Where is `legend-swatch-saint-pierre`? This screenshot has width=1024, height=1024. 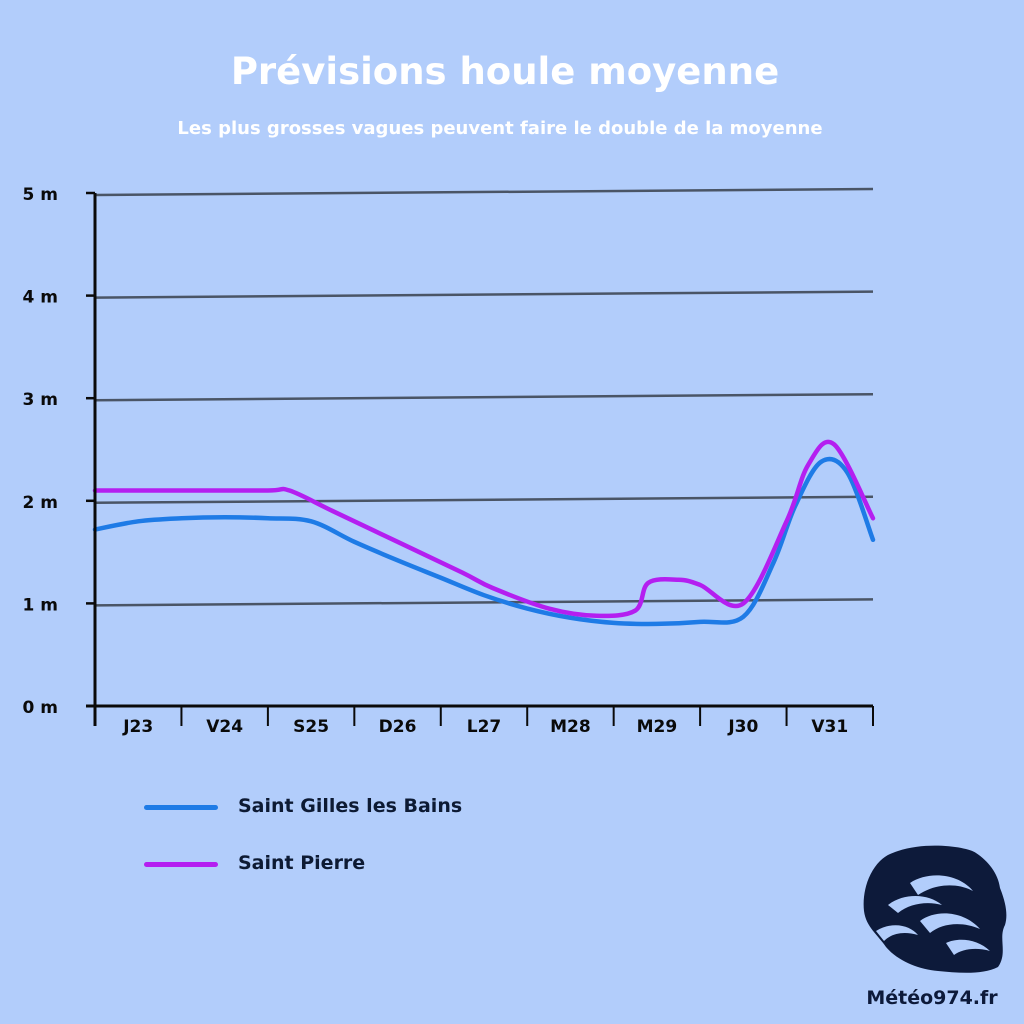 legend-swatch-saint-pierre is located at coordinates (181, 864).